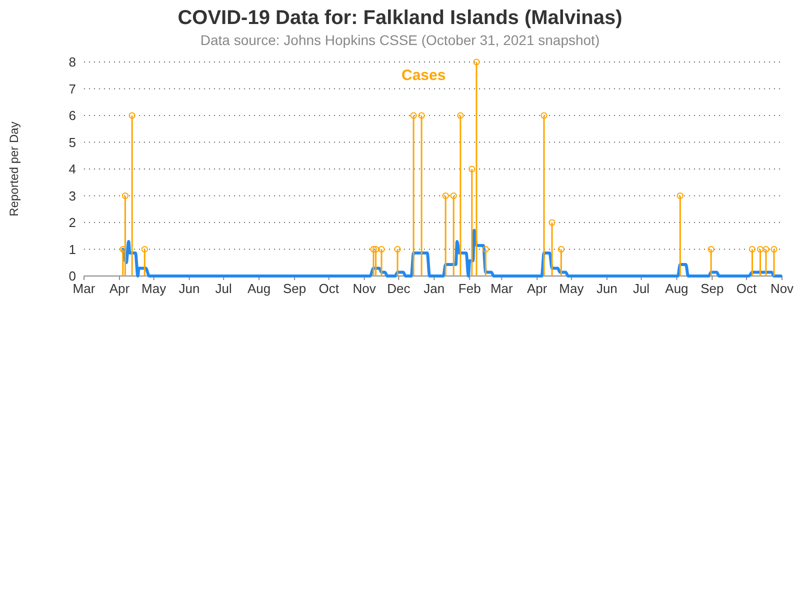 The width and height of the screenshot is (800, 600). I want to click on y-tick-label: 1, so click(72, 249).